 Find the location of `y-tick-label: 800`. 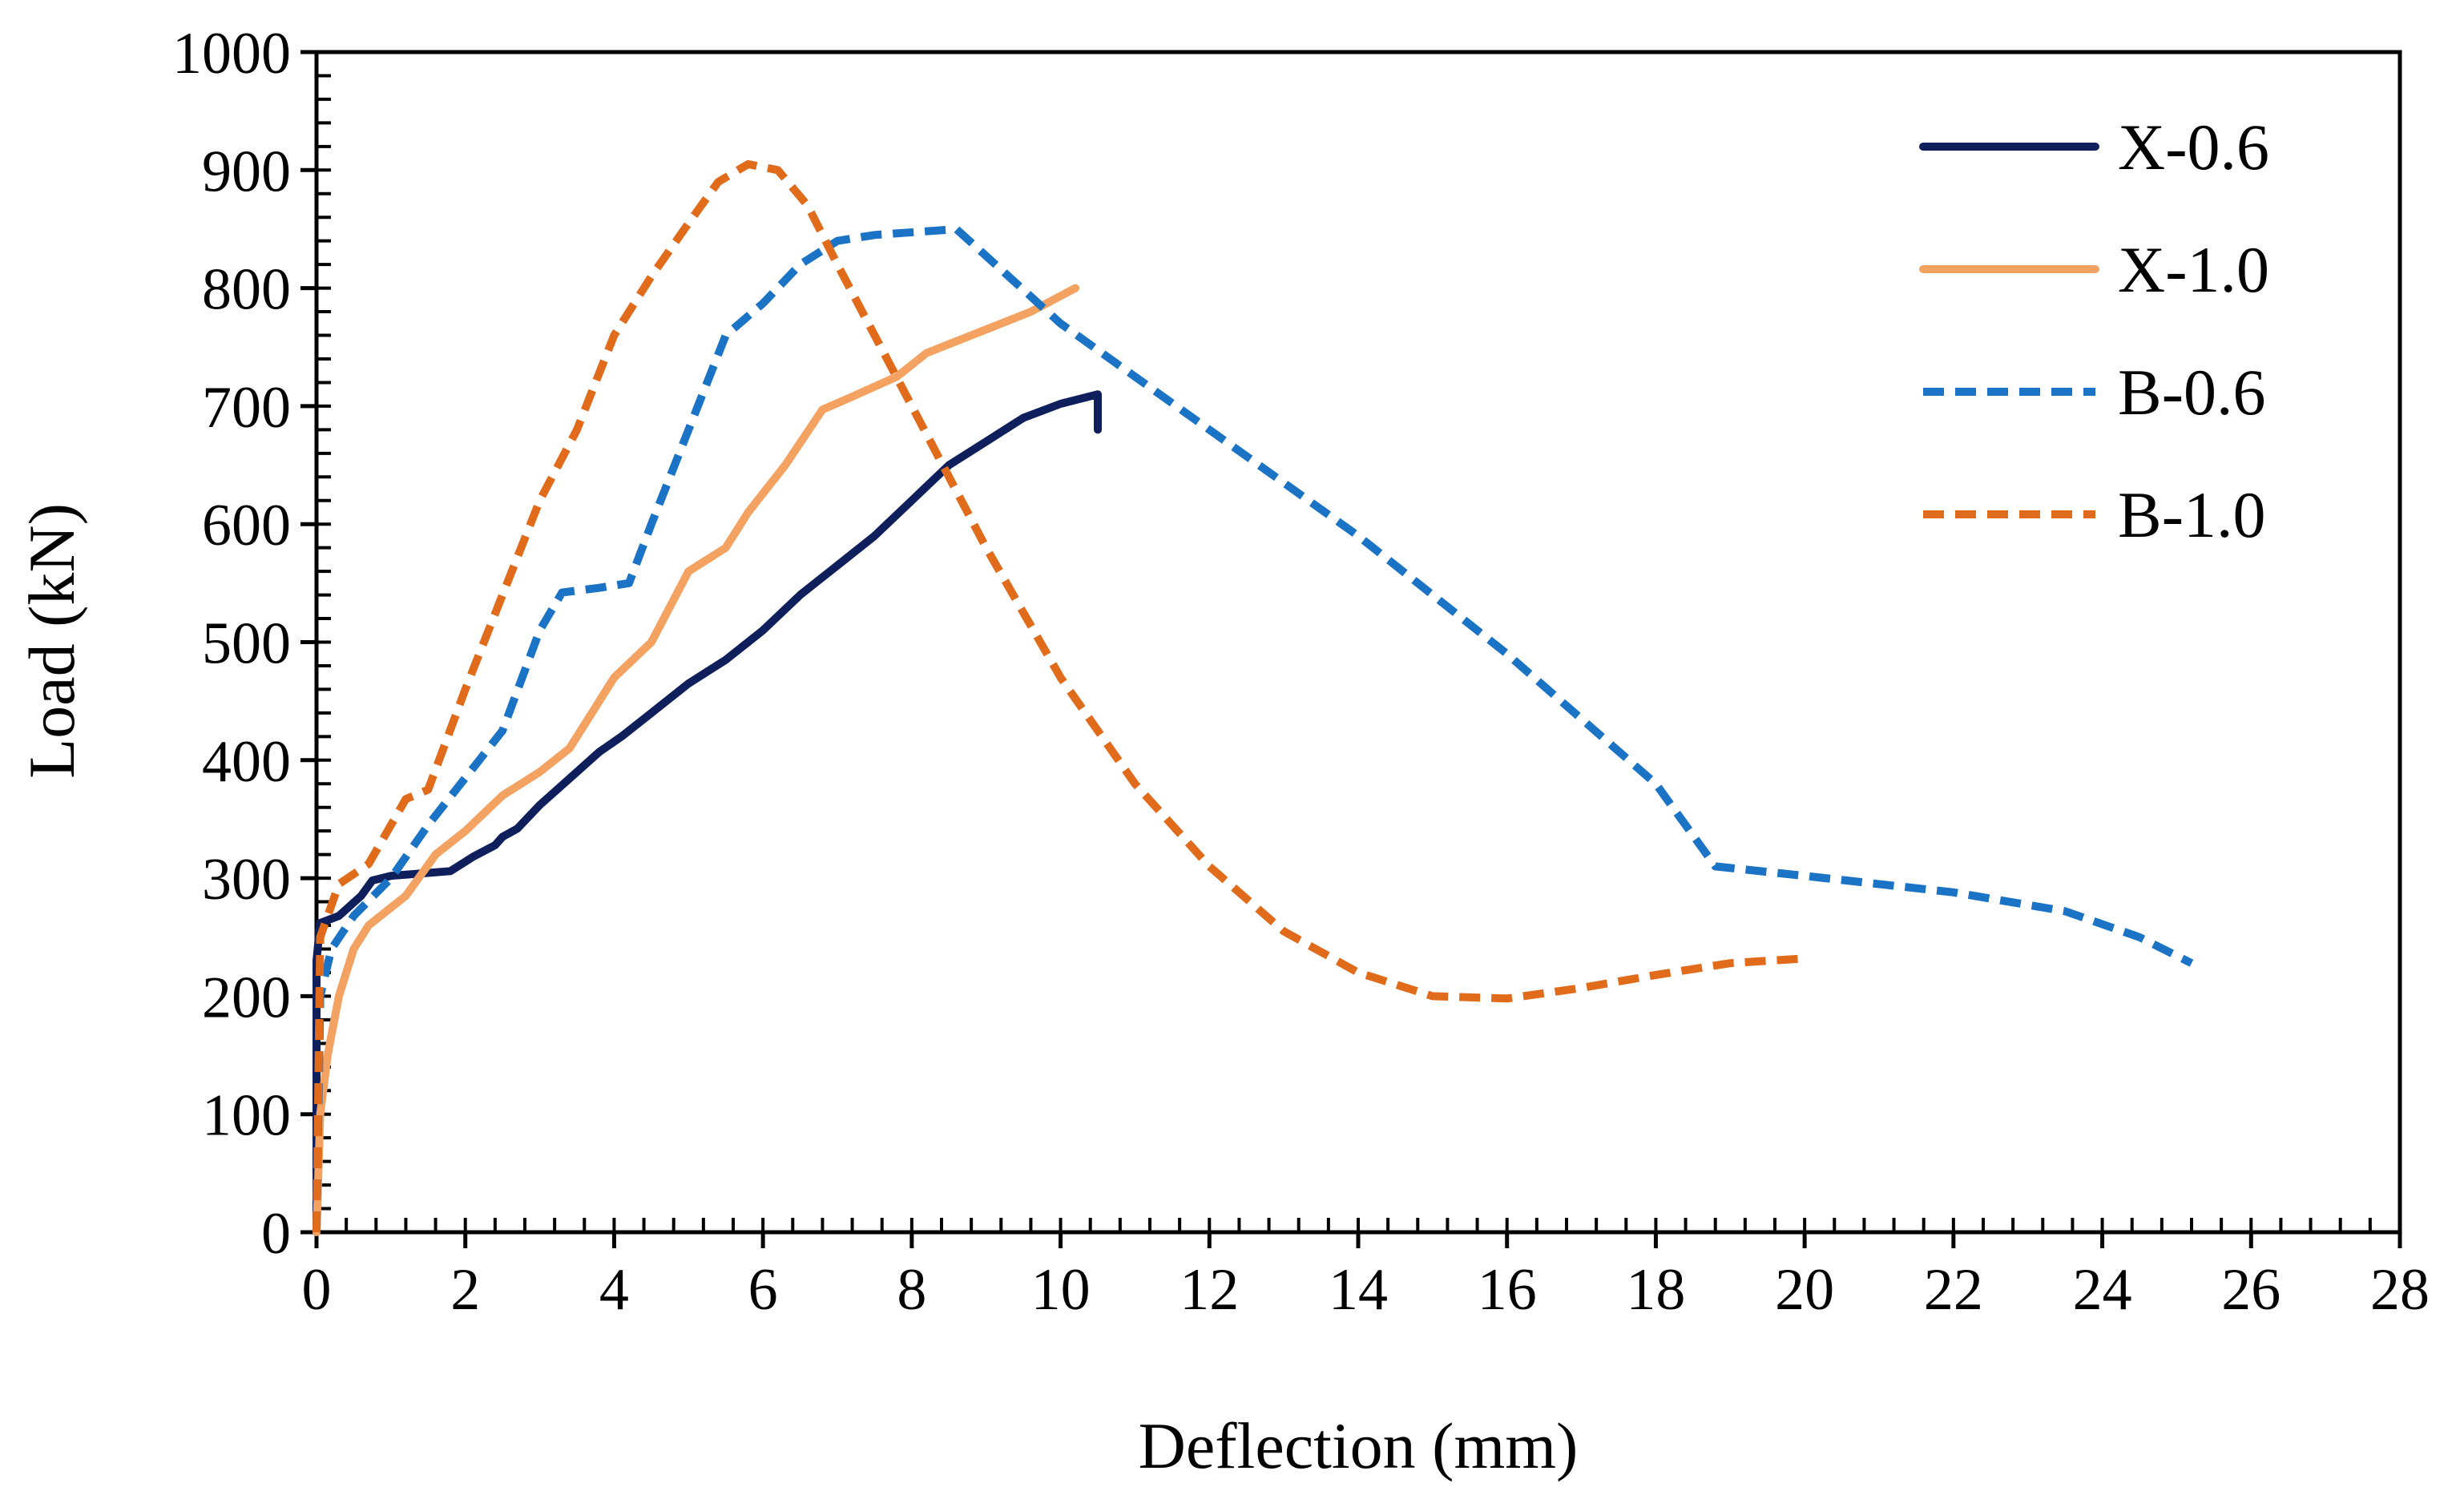

y-tick-label: 800 is located at coordinates (246, 290).